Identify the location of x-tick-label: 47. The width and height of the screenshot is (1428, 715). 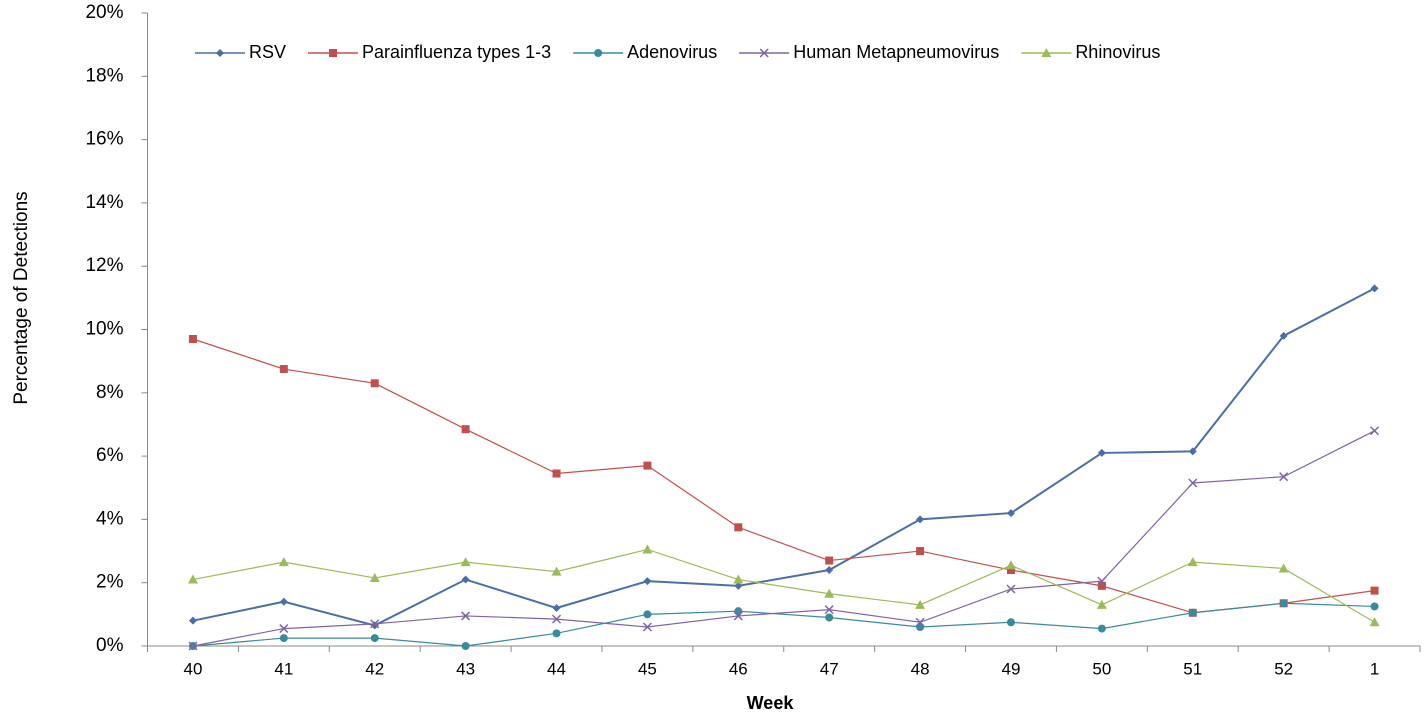
(829, 668).